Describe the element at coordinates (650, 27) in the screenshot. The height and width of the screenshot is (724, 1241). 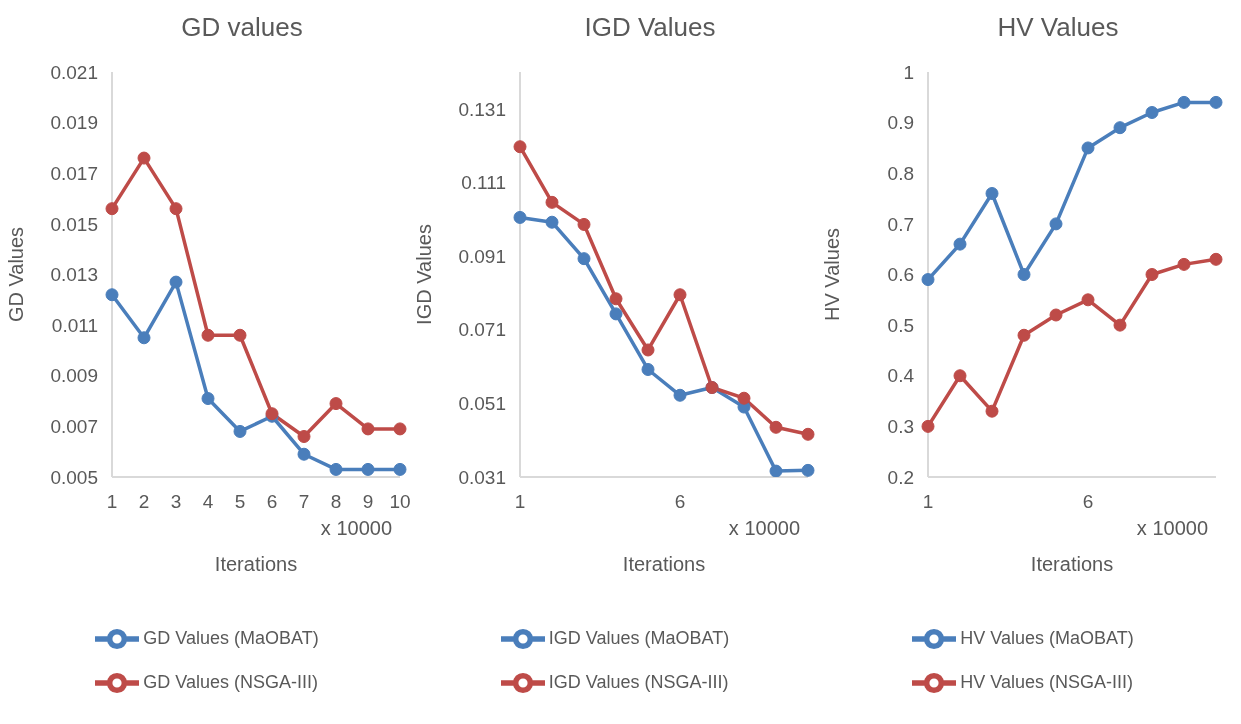
I see `chart-title: IGD Values` at that location.